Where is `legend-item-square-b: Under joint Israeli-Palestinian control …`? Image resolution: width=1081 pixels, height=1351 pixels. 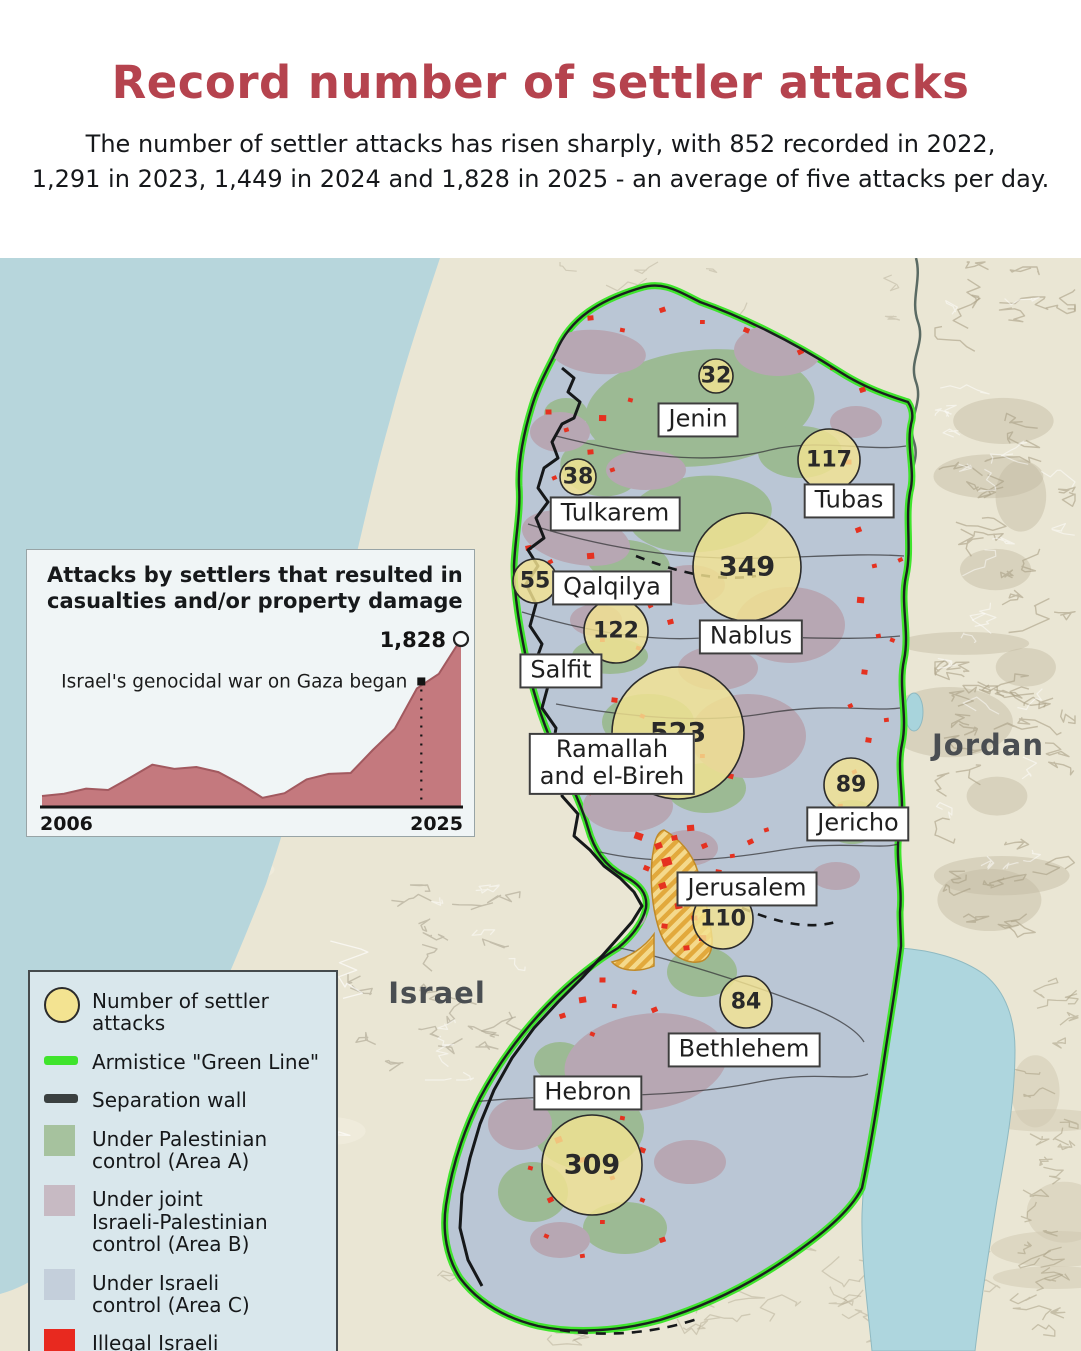
legend-item-square-b: Under joint Israeli-Palestinian control … is located at coordinates (184, 1220).